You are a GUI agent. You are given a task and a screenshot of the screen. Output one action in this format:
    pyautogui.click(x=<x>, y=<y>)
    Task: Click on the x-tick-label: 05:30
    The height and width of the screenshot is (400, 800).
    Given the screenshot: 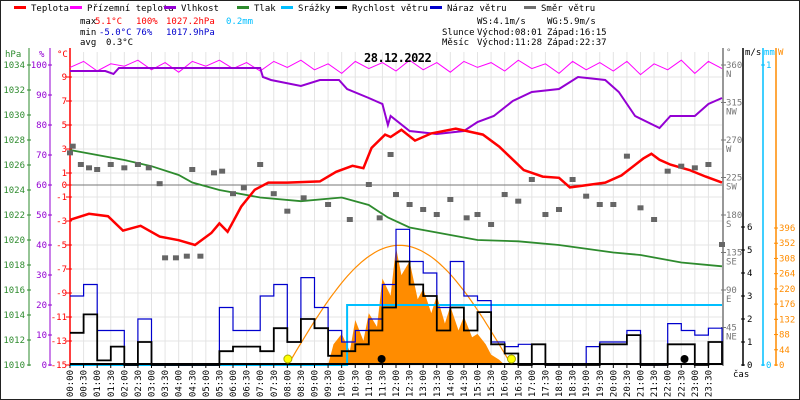 What is the action you would take?
    pyautogui.click(x=220, y=383)
    